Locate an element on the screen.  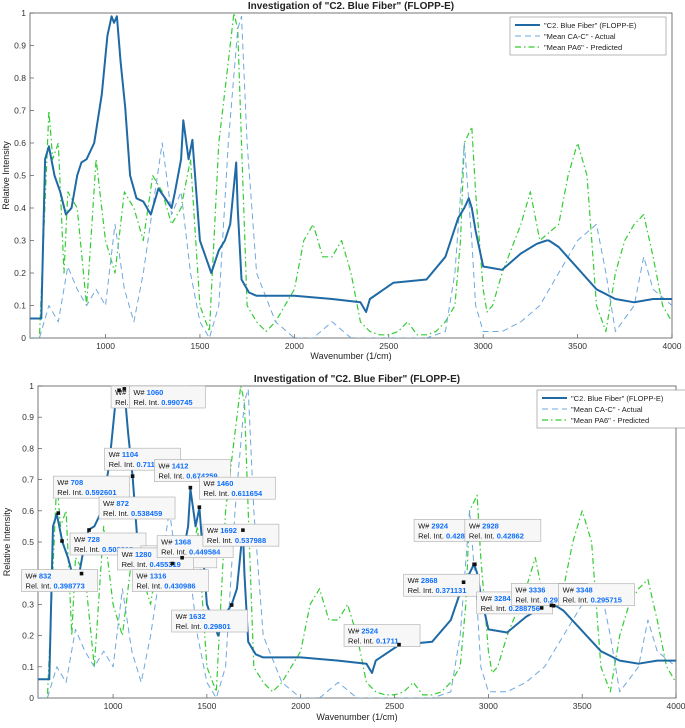
data-tip-wavenumber: W# 728 is located at coordinates (87, 539).